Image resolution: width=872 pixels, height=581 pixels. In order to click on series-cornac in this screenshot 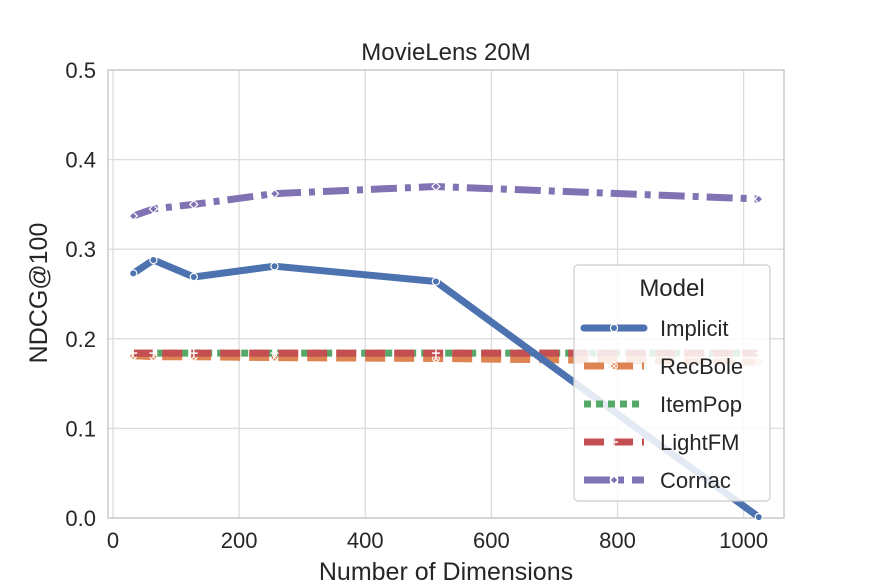, I will do `click(446, 201)`.